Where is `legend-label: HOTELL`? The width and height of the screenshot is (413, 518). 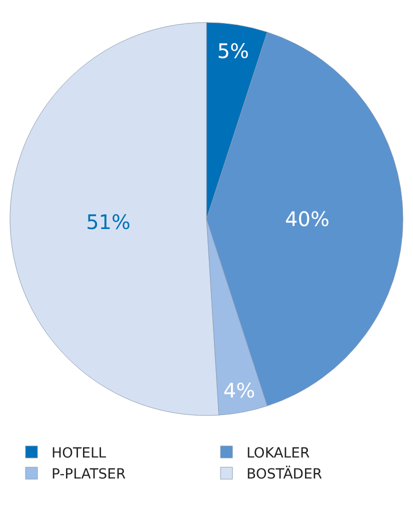
legend-label: HOTELL is located at coordinates (79, 453).